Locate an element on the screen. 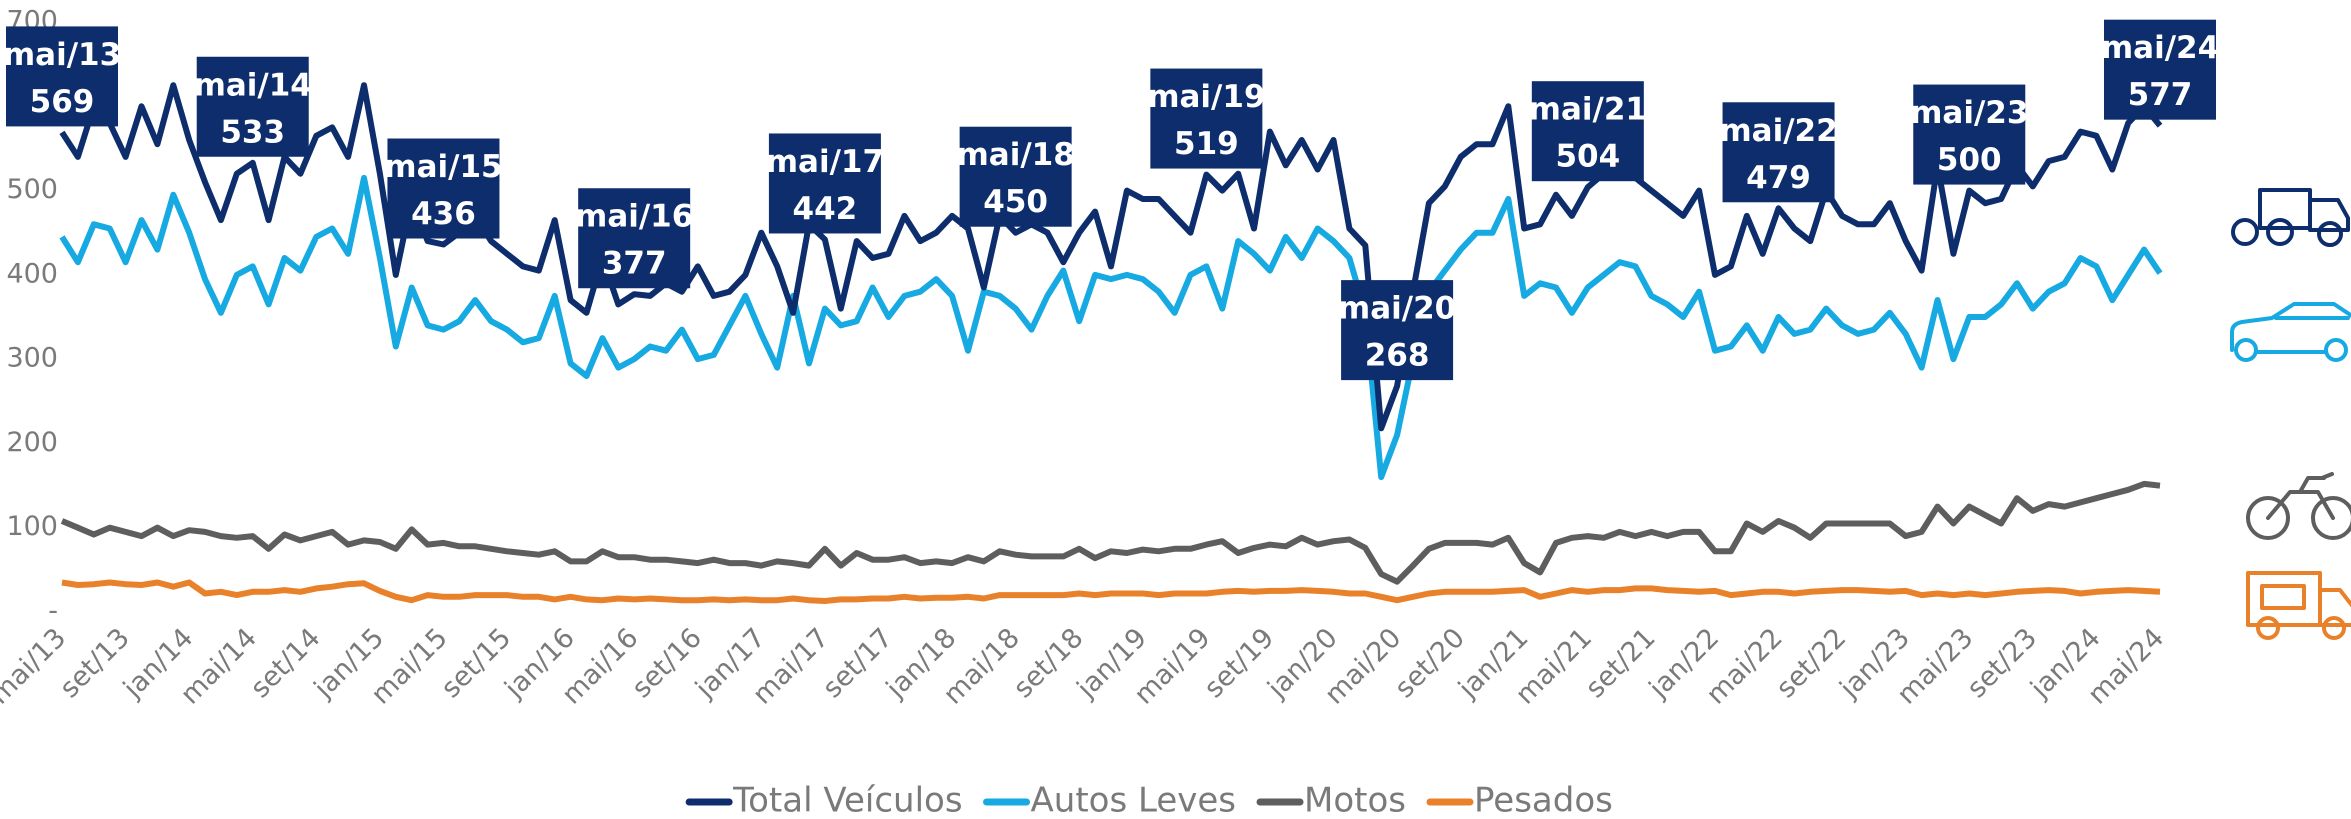 The width and height of the screenshot is (2351, 819). truck-icon is located at coordinates (2290, 217).